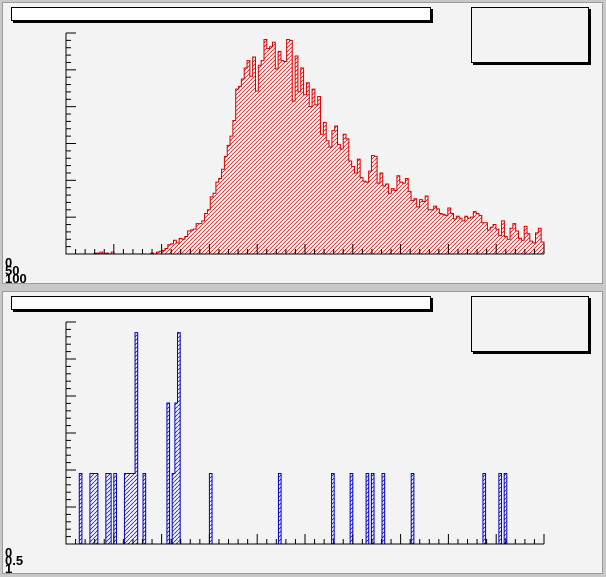 Image resolution: width=606 pixels, height=577 pixels. What do you see at coordinates (530, 324) in the screenshot?
I see `bottom-histogram-stats-box` at bounding box center [530, 324].